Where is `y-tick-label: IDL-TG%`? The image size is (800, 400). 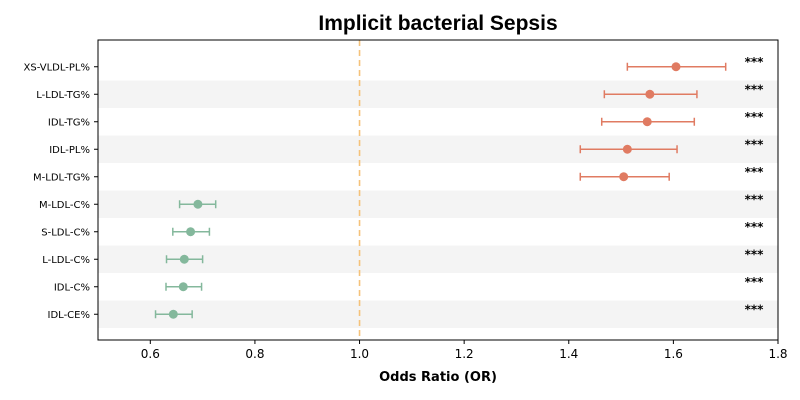
y-tick-label: IDL-TG% is located at coordinates (69, 122).